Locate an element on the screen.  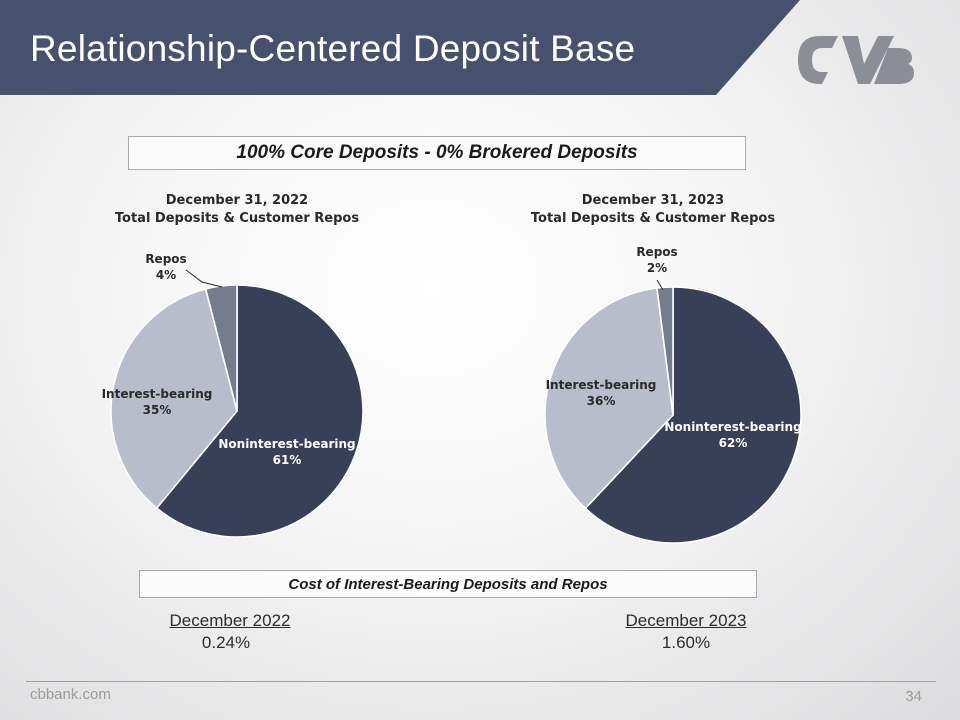
chart-title-2023-line1: December 31, 2023 is located at coordinates (653, 200).